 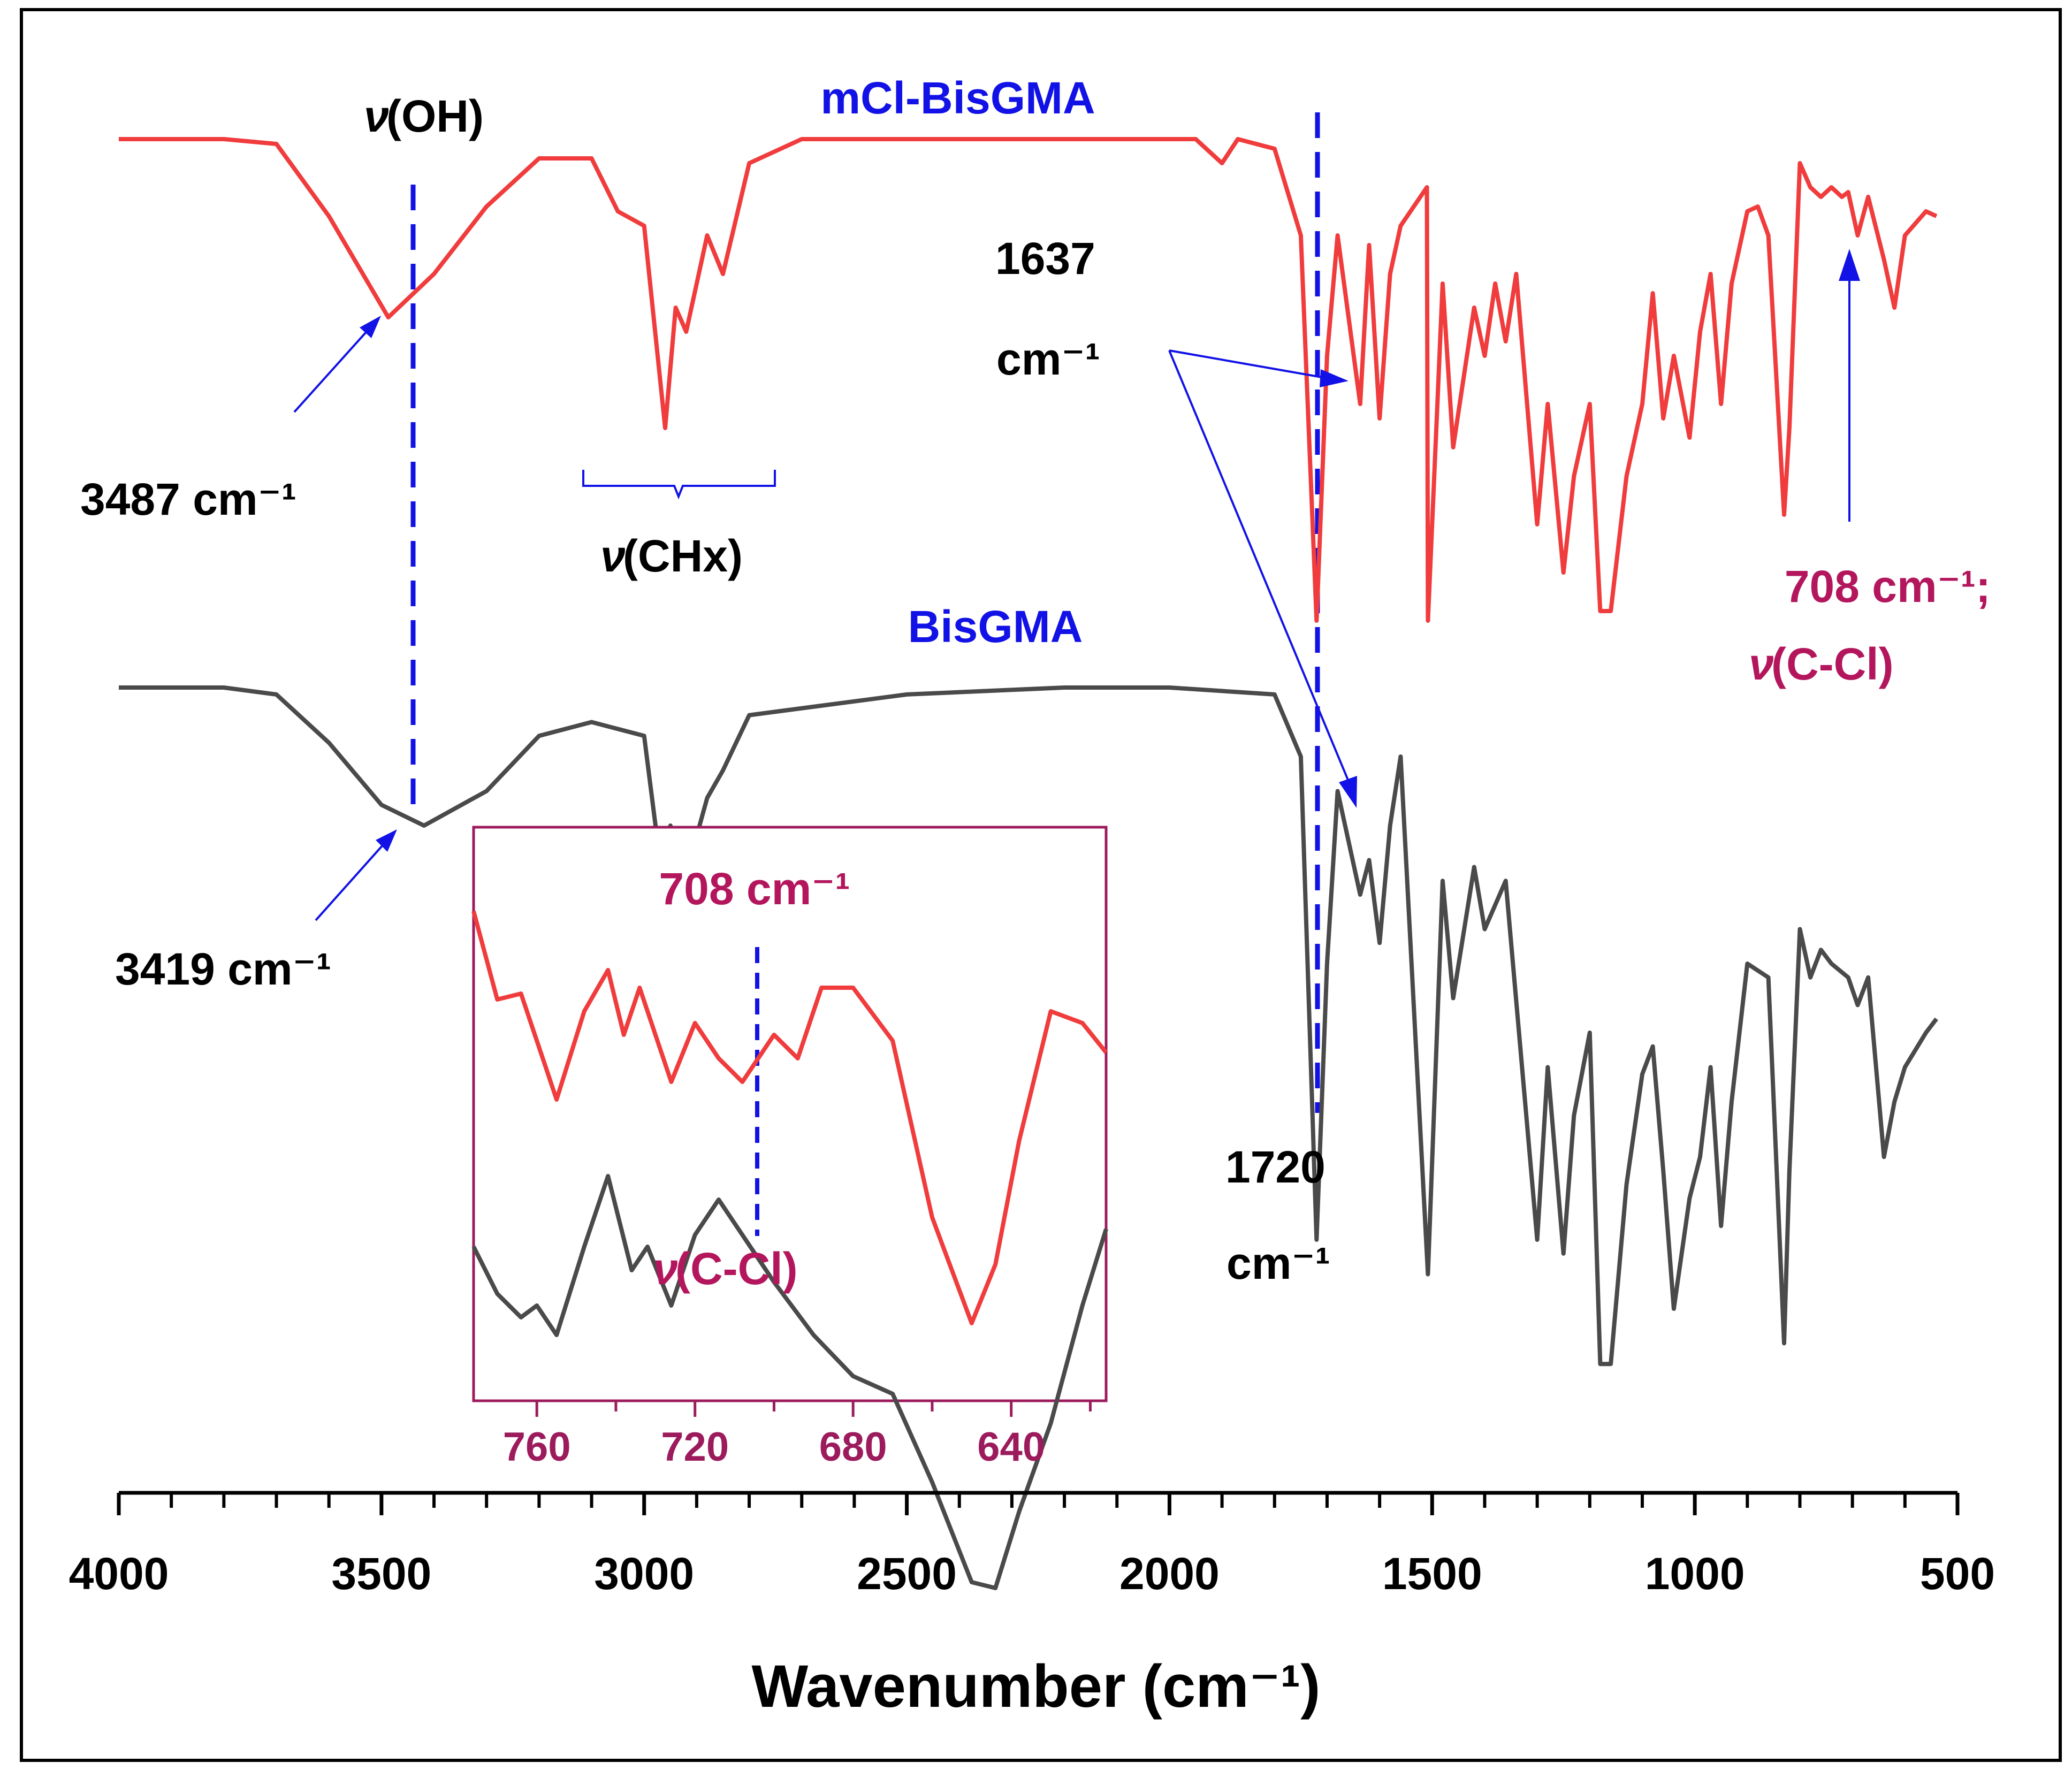 I want to click on ccl-label: (C-Cl), so click(x=1833, y=664).